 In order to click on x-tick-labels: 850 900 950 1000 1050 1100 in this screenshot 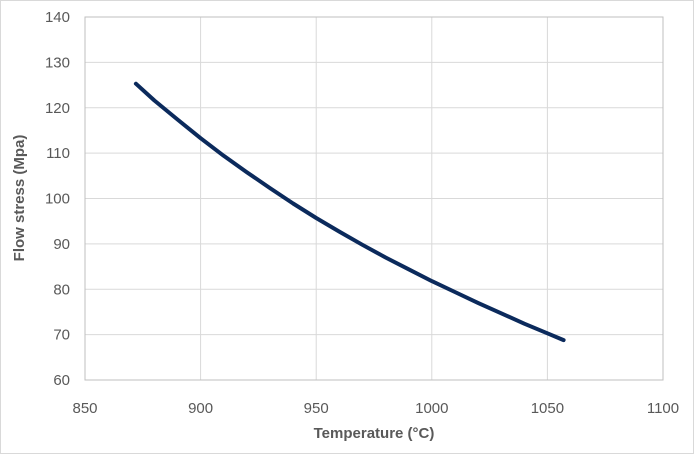, I will do `click(375, 408)`.